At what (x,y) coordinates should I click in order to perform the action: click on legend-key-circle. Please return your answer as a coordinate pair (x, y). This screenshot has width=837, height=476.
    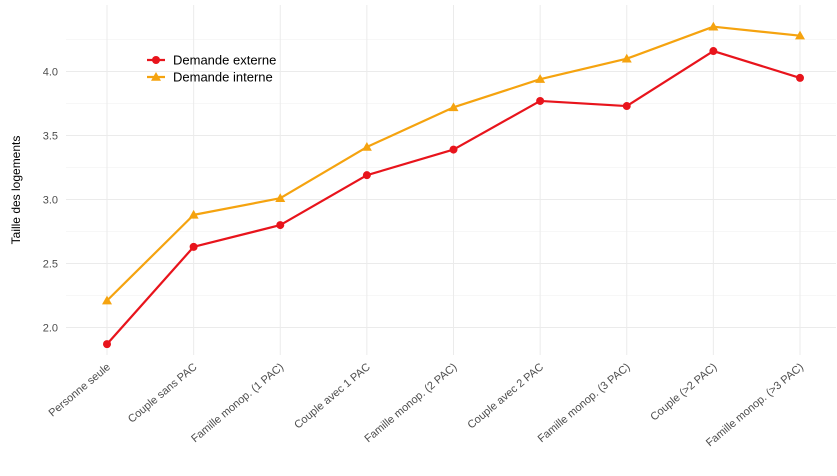
    Looking at the image, I should click on (156, 60).